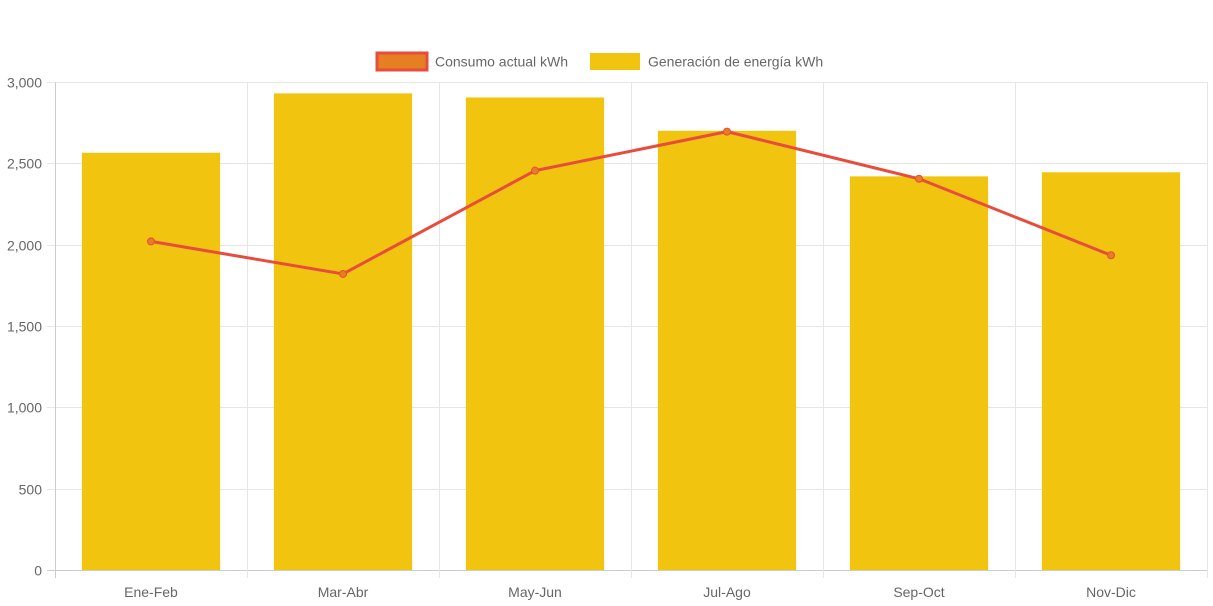 The image size is (1213, 606). Describe the element at coordinates (24, 164) in the screenshot. I see `y-tick-label: 2,500` at that location.